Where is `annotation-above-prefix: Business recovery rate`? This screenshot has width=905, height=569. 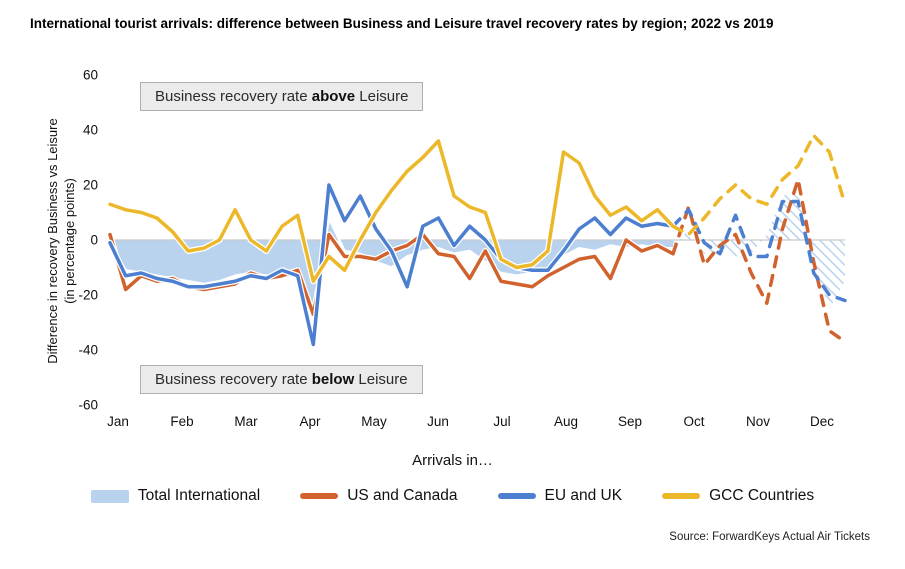 annotation-above-prefix: Business recovery rate is located at coordinates (233, 96).